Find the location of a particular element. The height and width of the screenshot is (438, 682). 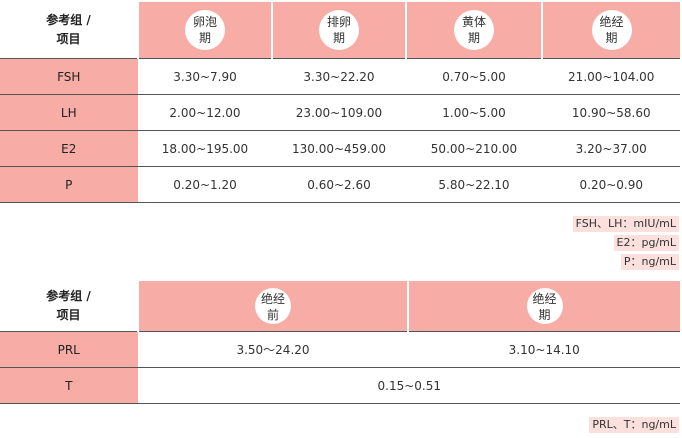

column-header-luteal: 黄体期 is located at coordinates (473, 30).